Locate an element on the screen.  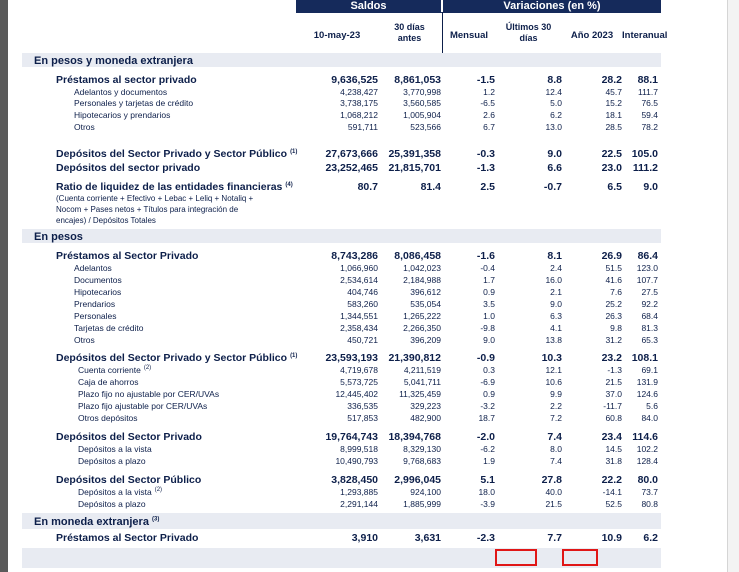
cell-value: -0.9 is located at coordinates (485, 358).